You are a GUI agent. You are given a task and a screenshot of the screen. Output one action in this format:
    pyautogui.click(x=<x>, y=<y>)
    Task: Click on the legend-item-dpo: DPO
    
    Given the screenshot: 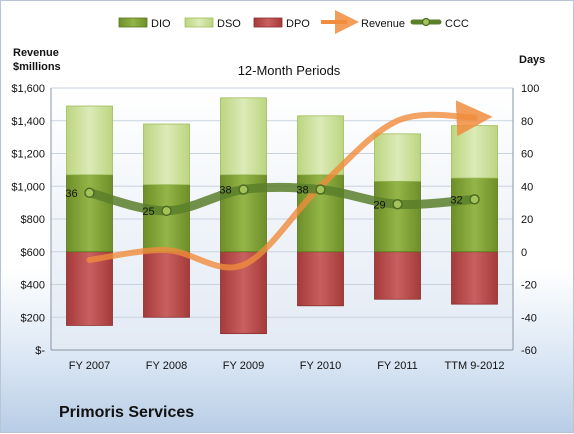 What is the action you would take?
    pyautogui.click(x=281, y=23)
    